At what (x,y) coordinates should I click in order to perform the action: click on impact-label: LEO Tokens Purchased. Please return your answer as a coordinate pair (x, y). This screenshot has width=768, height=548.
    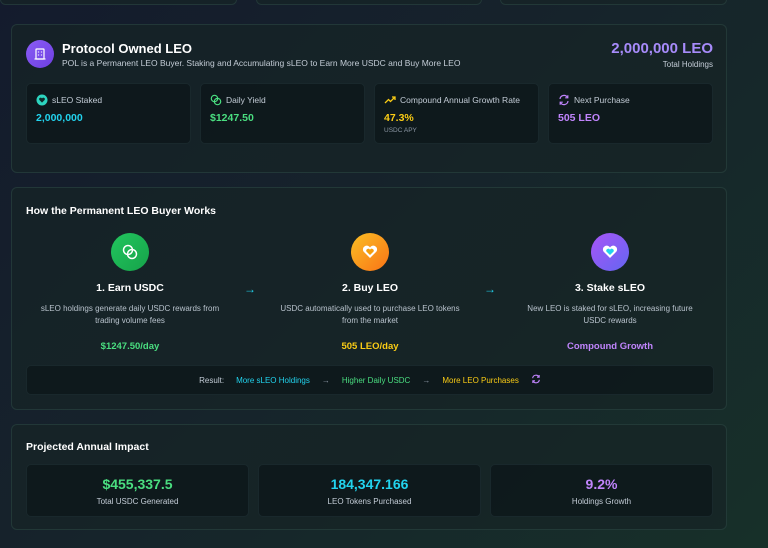
    Looking at the image, I should click on (369, 501).